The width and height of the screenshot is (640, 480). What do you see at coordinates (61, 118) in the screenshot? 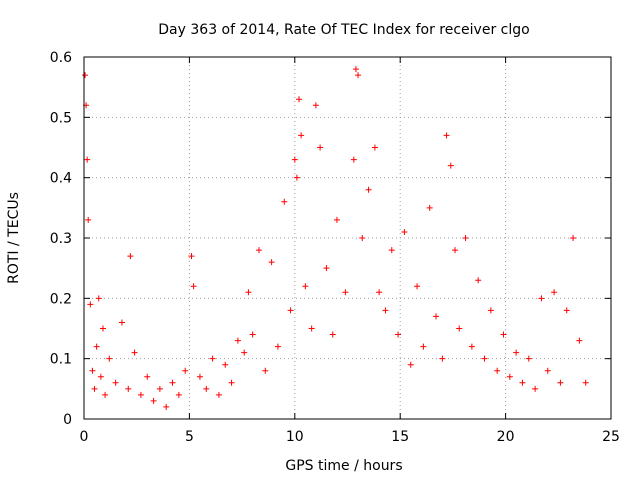
I see `y-tick-label: 0.5` at bounding box center [61, 118].